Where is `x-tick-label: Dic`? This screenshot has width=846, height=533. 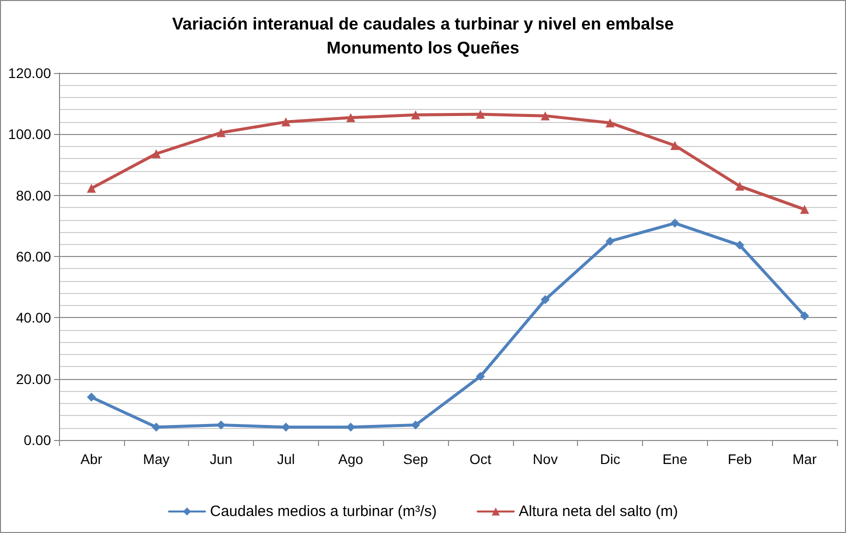 x-tick-label: Dic is located at coordinates (610, 459).